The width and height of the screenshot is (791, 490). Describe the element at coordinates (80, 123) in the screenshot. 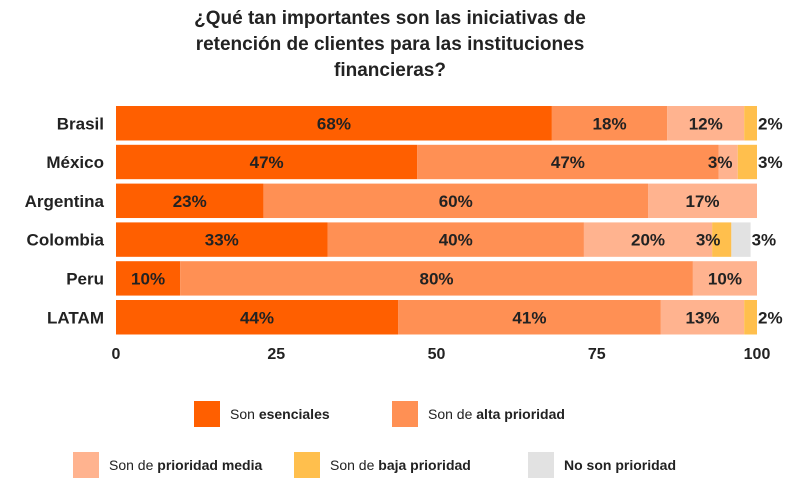

I see `category-label: Brasil` at that location.